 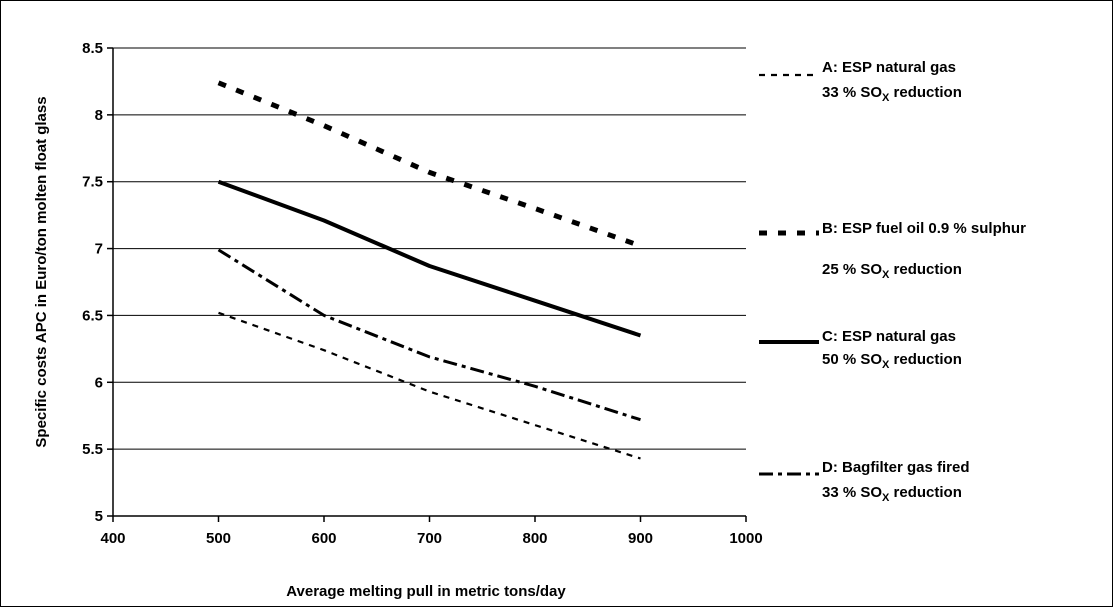 I want to click on legend-sublabel-c: 50 % SOX reduction, so click(x=892, y=361).